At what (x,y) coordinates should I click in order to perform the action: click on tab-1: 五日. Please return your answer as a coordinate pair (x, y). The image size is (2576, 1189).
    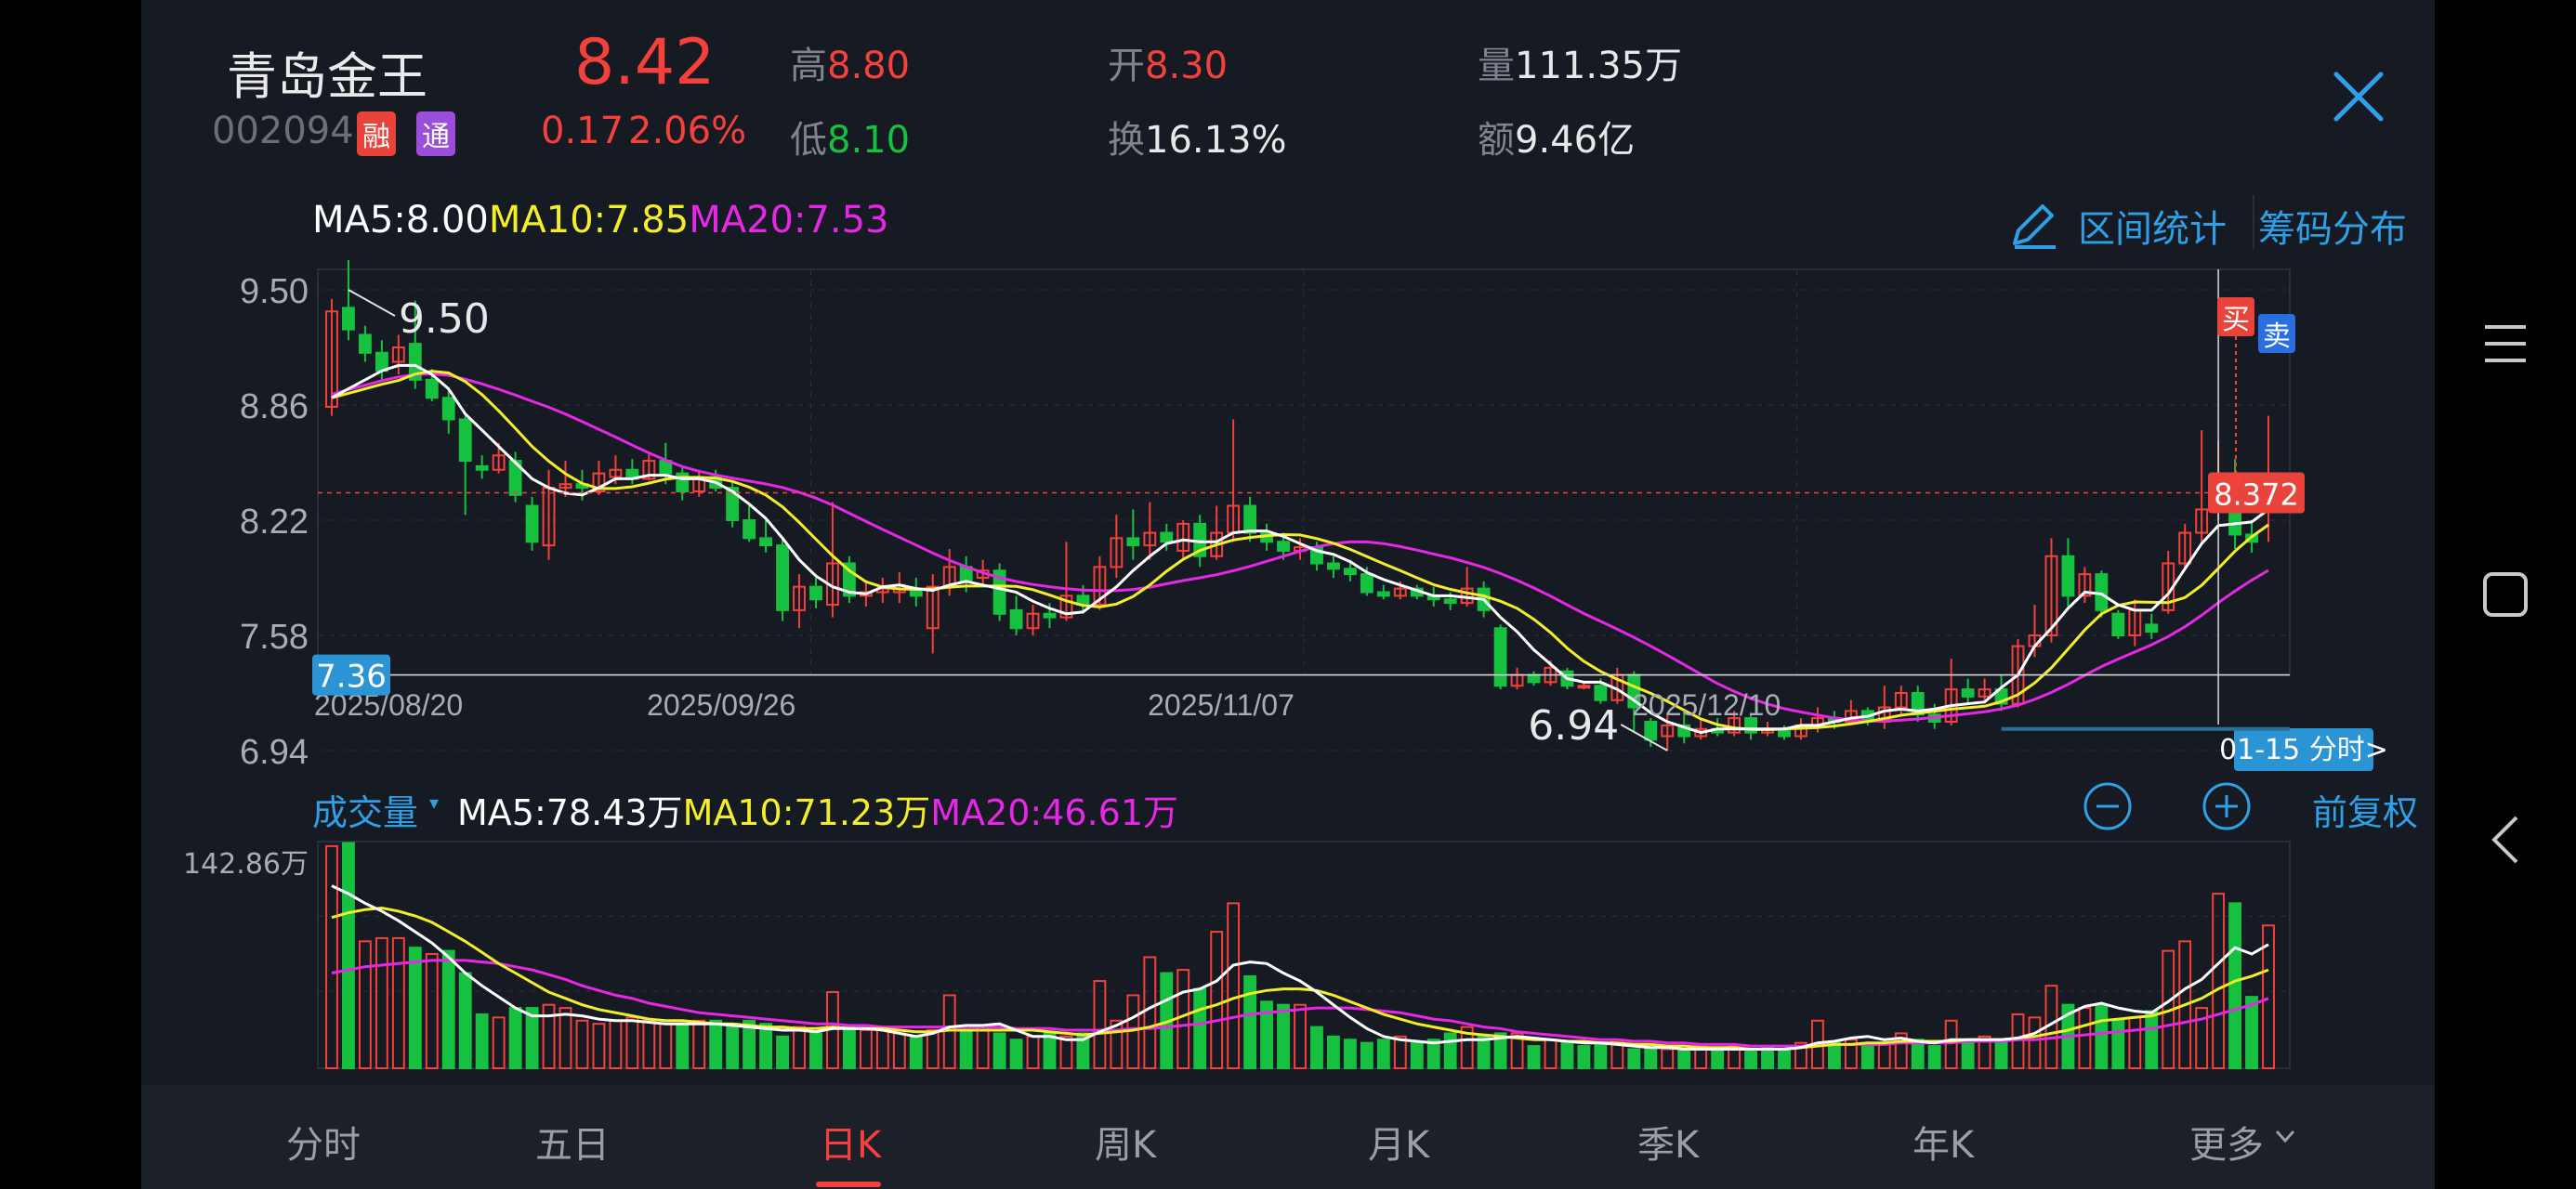
    Looking at the image, I should click on (572, 1146).